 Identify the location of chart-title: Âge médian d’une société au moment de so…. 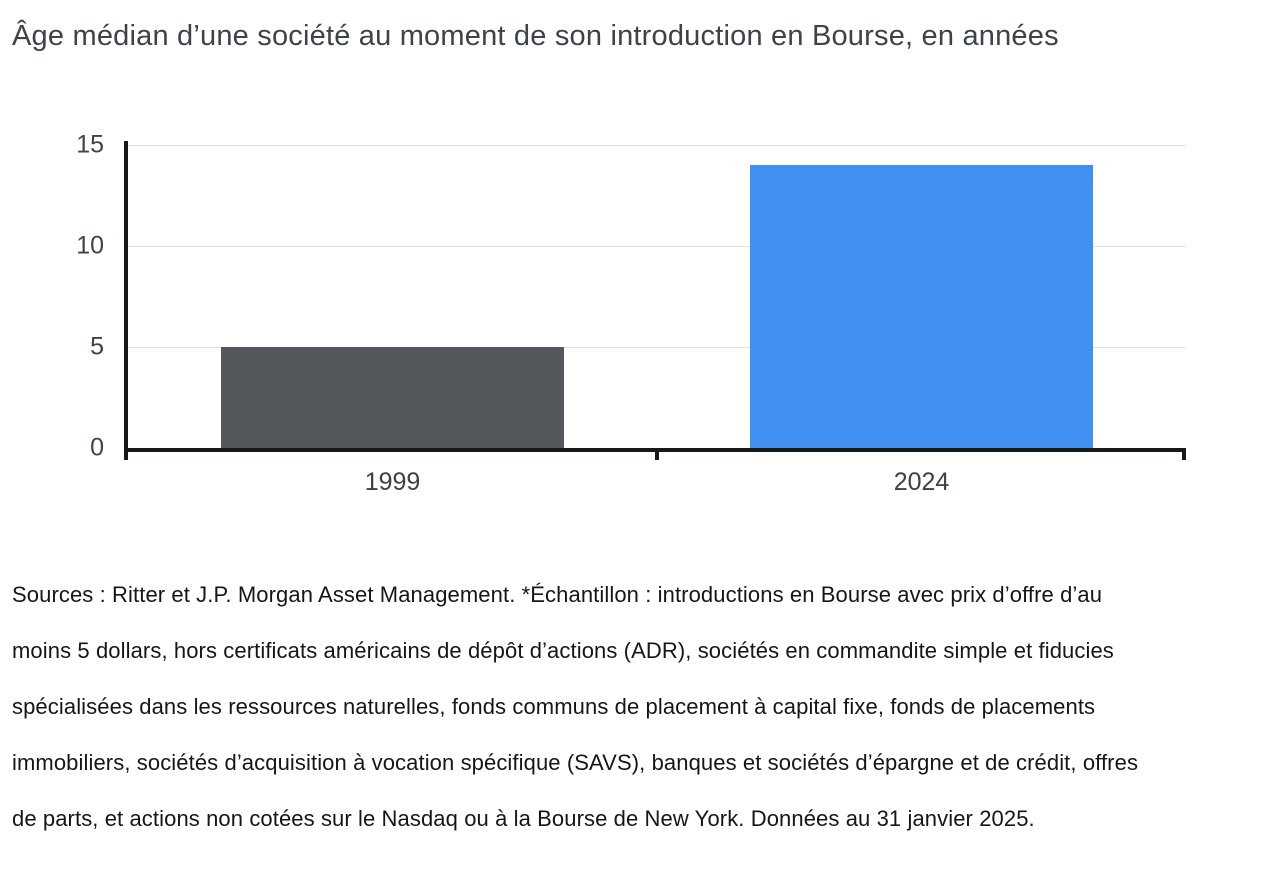
(535, 36).